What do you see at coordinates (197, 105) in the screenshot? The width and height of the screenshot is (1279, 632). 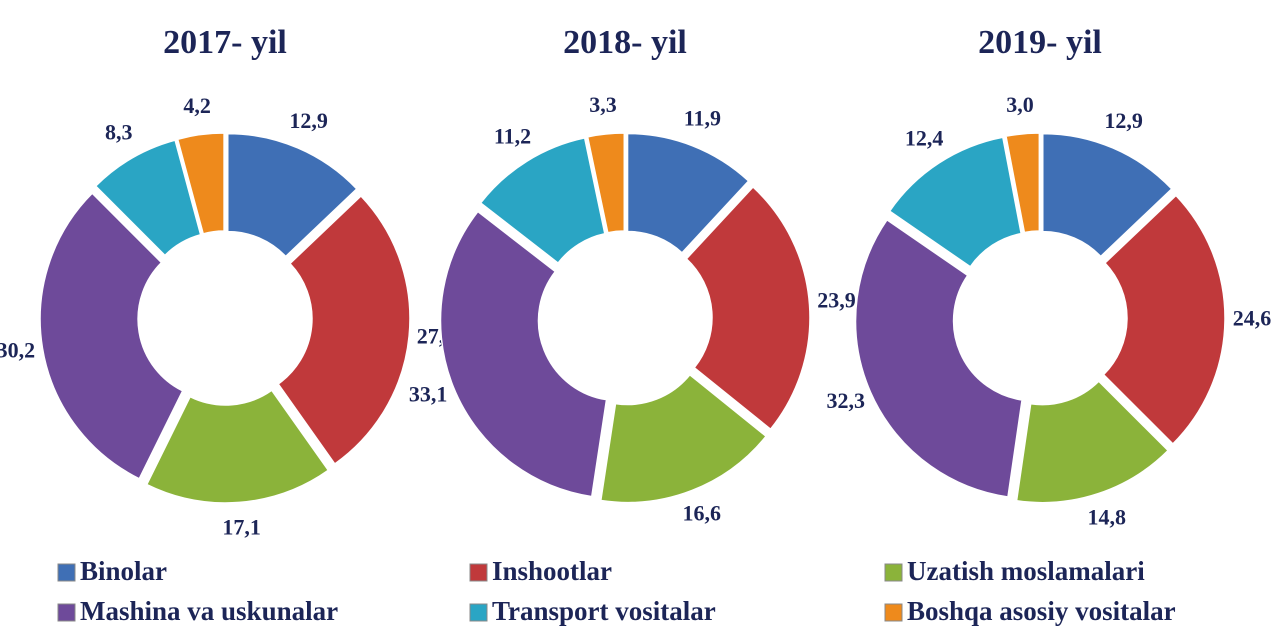 I see `data-label: 4,2` at bounding box center [197, 105].